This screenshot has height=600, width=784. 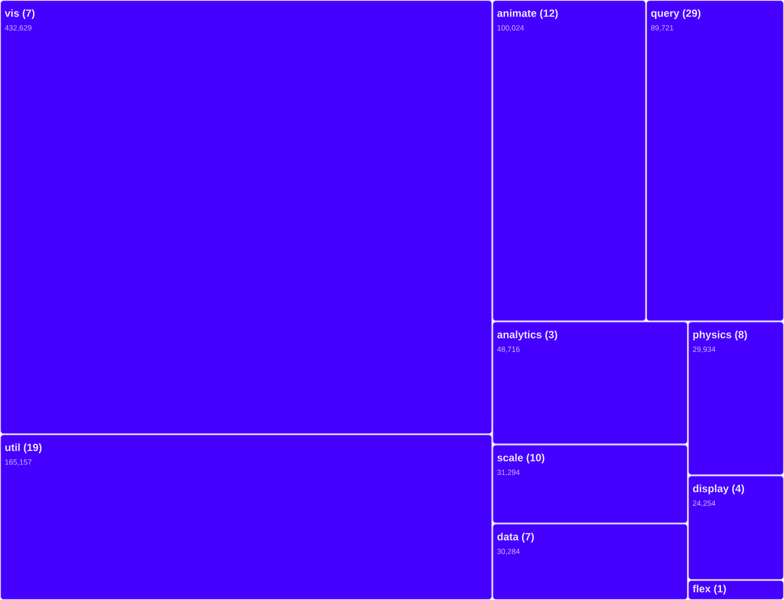 I want to click on category-label: flex (1), so click(x=709, y=589).